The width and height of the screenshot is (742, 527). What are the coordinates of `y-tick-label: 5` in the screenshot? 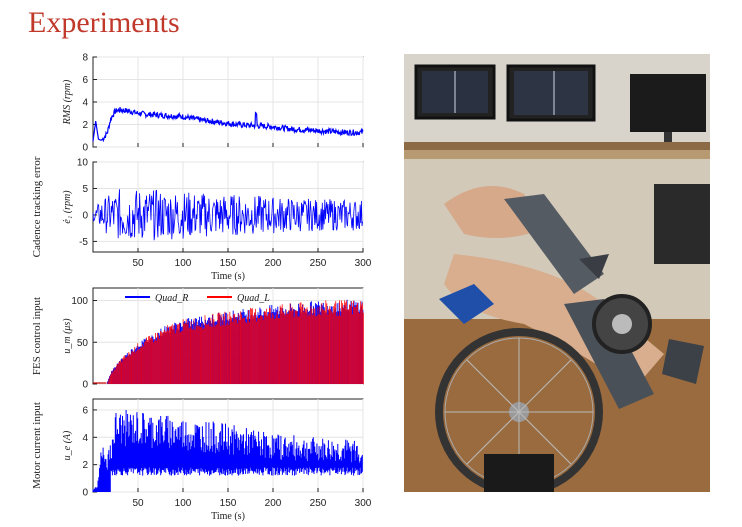 It's located at (85, 189).